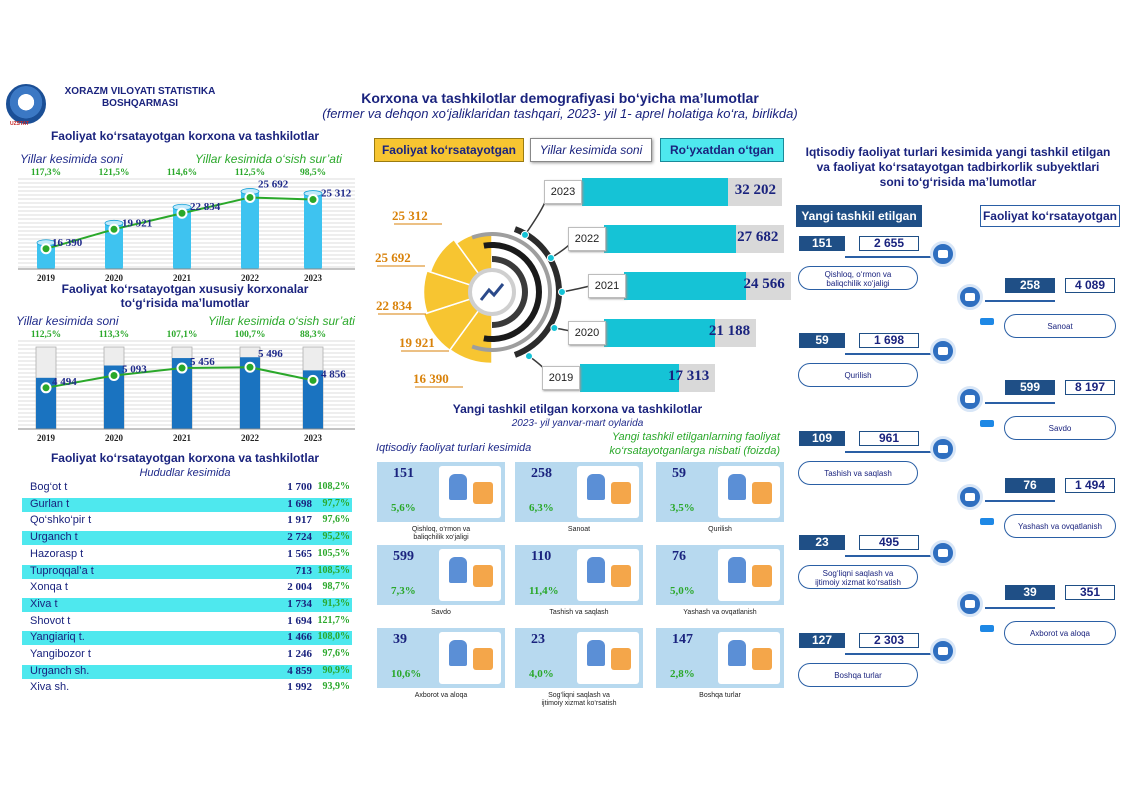  What do you see at coordinates (858, 582) in the screenshot?
I see `industry-label-line: ijtimoiy xizmat ko‘rsatish` at bounding box center [858, 582].